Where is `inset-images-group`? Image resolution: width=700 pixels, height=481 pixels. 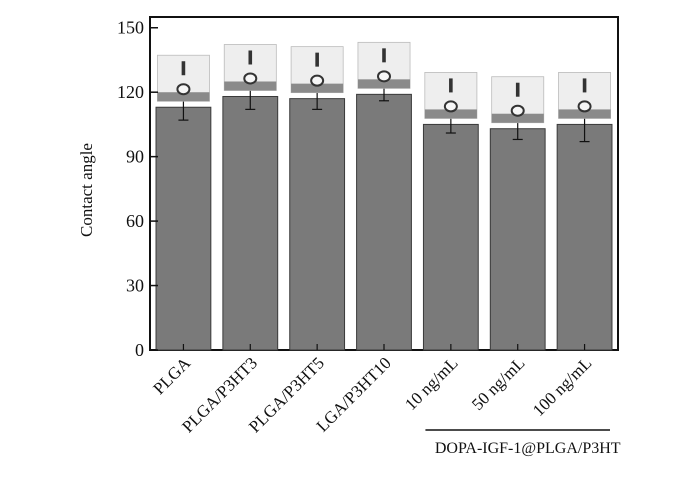
inset-images-group is located at coordinates (384, 82).